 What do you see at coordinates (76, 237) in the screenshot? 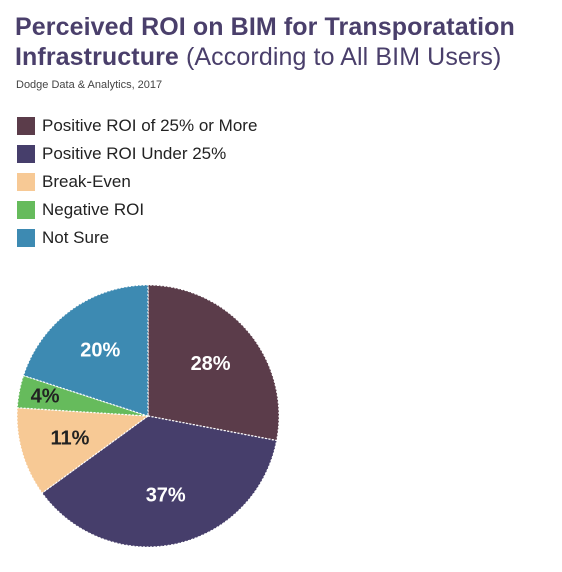
I see `legend-label: Not Sure` at bounding box center [76, 237].